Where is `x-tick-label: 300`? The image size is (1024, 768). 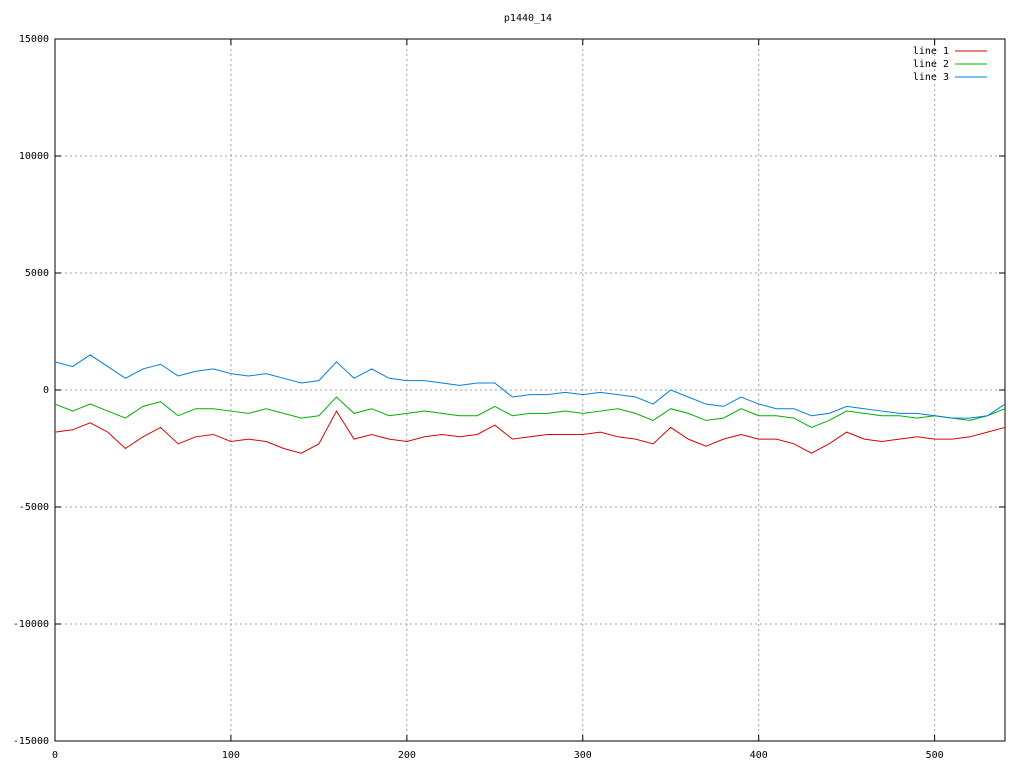
x-tick-label: 300 is located at coordinates (583, 755).